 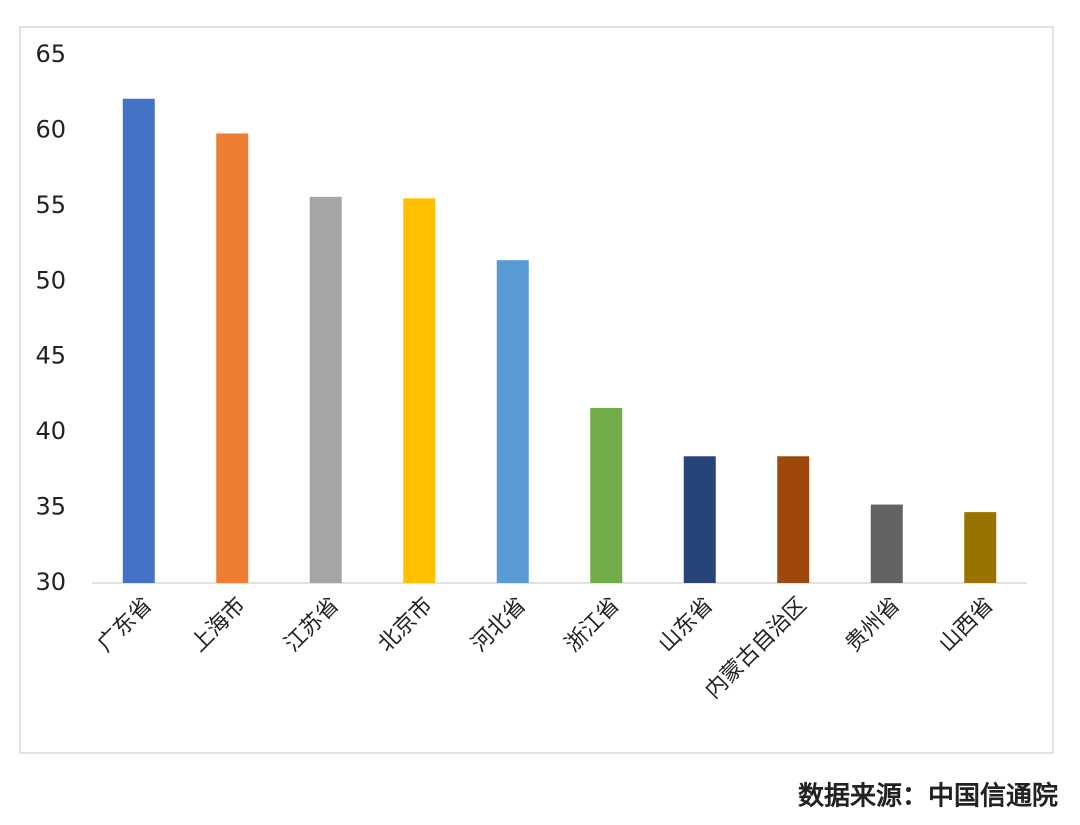 I want to click on y-tick-label: 60, so click(x=50, y=129).